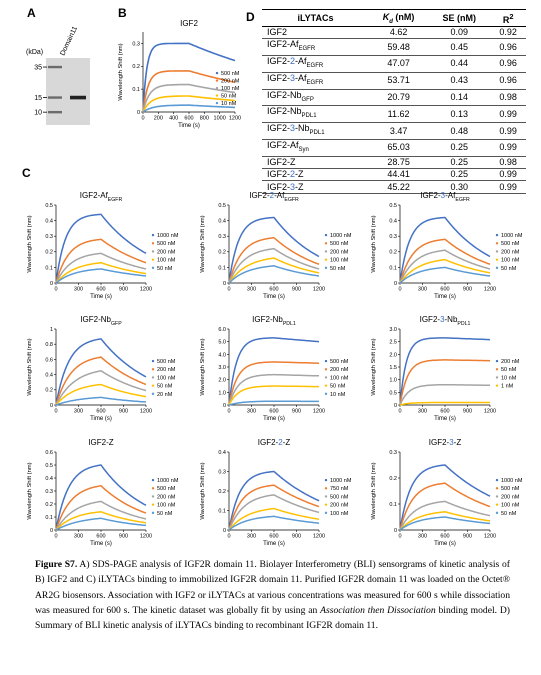  What do you see at coordinates (55, 67) in the screenshot?
I see `ladder-band` at bounding box center [55, 67].